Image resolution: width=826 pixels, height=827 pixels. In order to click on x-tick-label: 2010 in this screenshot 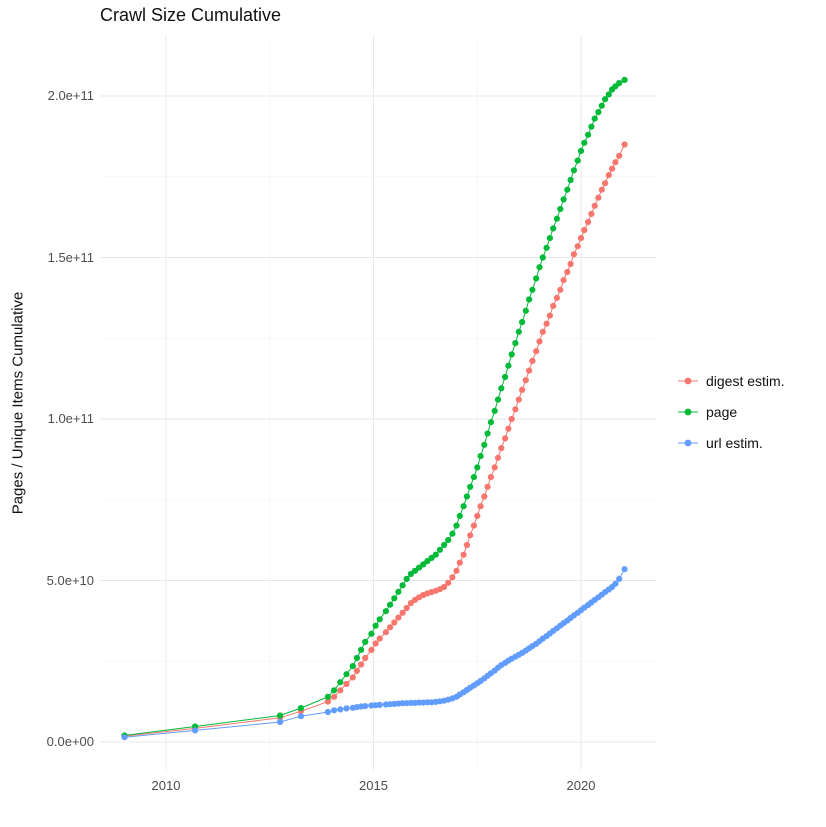, I will do `click(166, 785)`.